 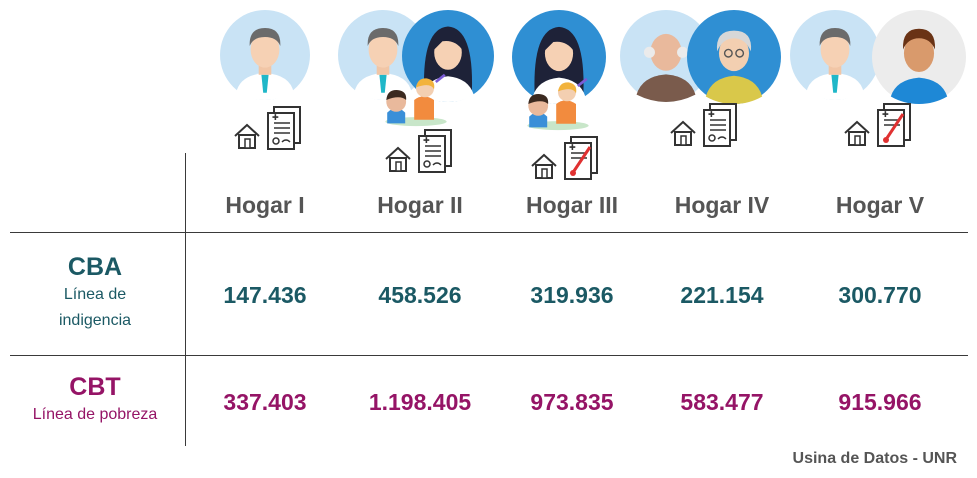 I want to click on column-header-hogar-2: Hogar II, so click(x=420, y=205).